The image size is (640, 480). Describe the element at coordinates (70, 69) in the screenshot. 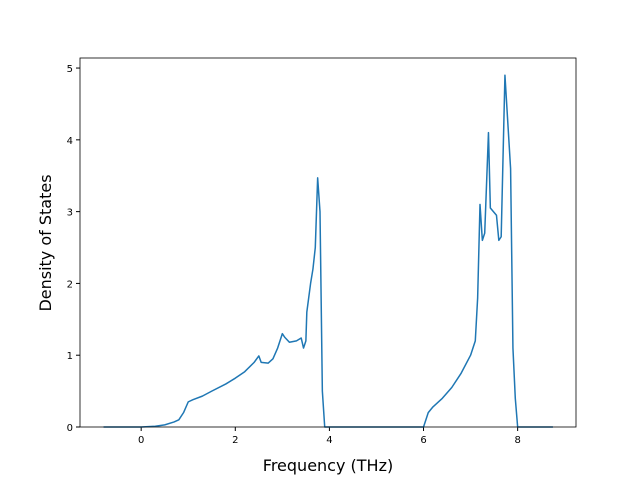

I see `y-tick-label: 5` at that location.